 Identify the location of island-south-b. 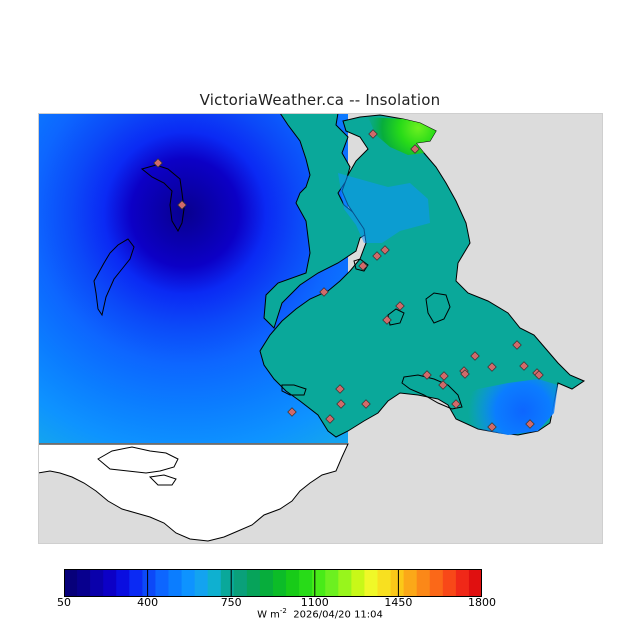
(432, 392).